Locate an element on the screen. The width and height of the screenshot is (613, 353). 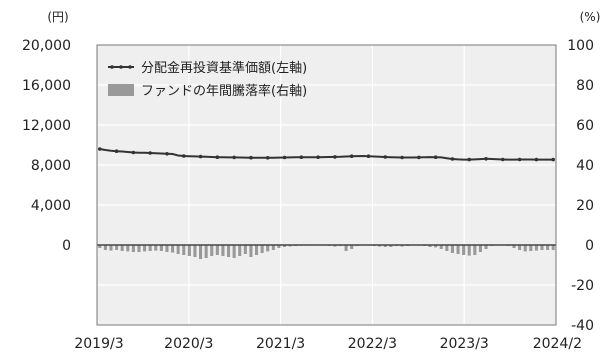
legend: 分配金再投資基準価額(左軸) ファンドの年間騰落率(右軸) is located at coordinates (207, 79).